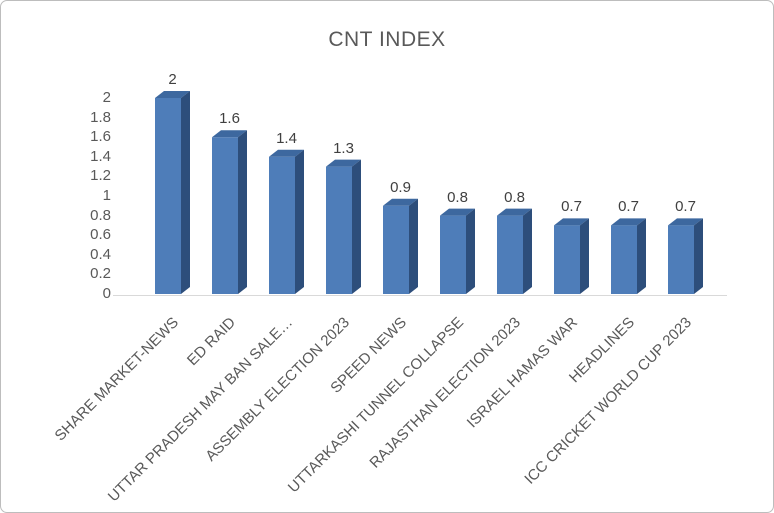 The height and width of the screenshot is (513, 774). Describe the element at coordinates (229, 119) in the screenshot. I see `data-label: 1.6` at that location.